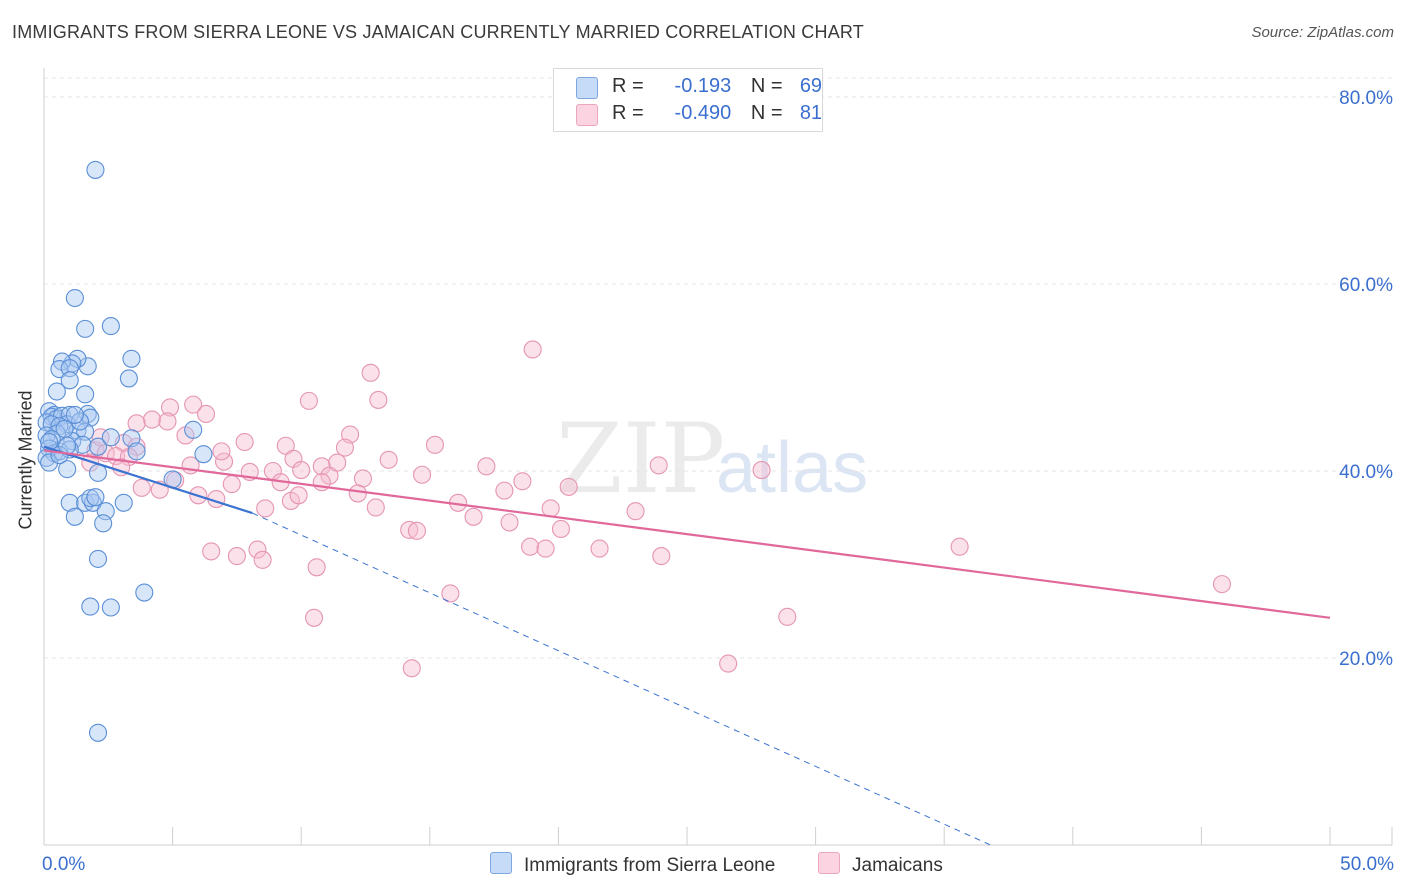 Image resolution: width=1406 pixels, height=892 pixels. What do you see at coordinates (1366, 285) in the screenshot?
I see `y-tick-label: 60.0%` at bounding box center [1366, 285].